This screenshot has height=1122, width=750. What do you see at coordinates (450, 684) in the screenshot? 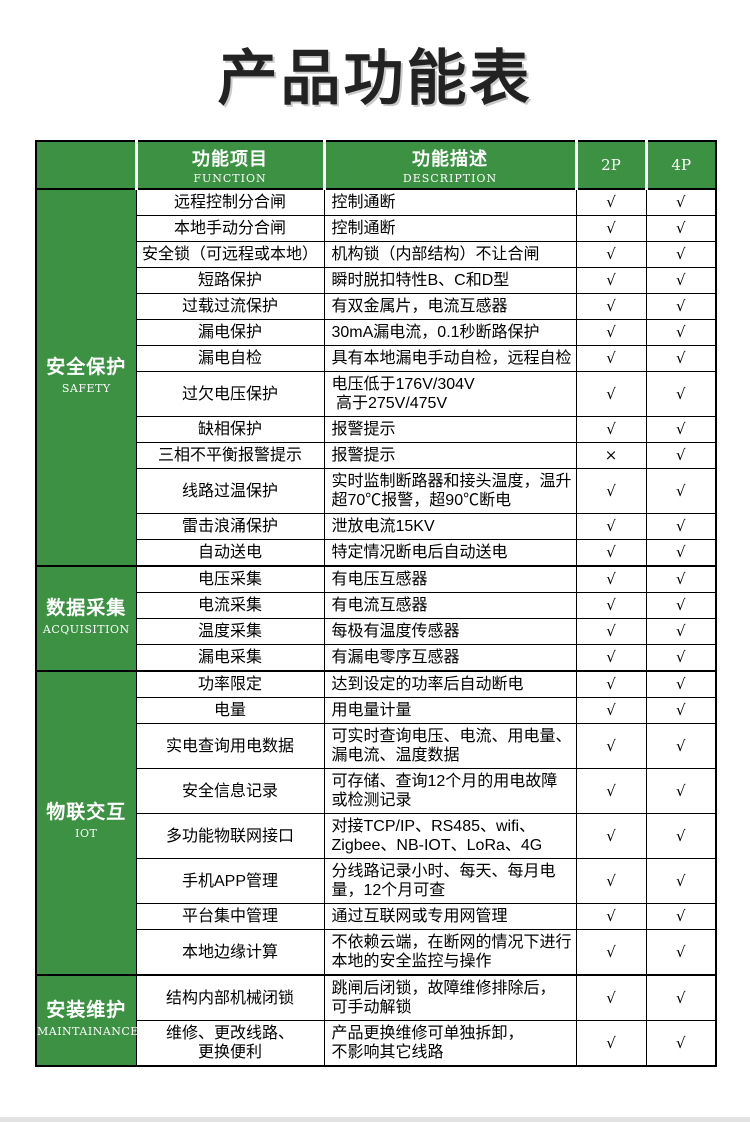
I see `description-cell: 达到设定的功率后自动断电` at bounding box center [450, 684].